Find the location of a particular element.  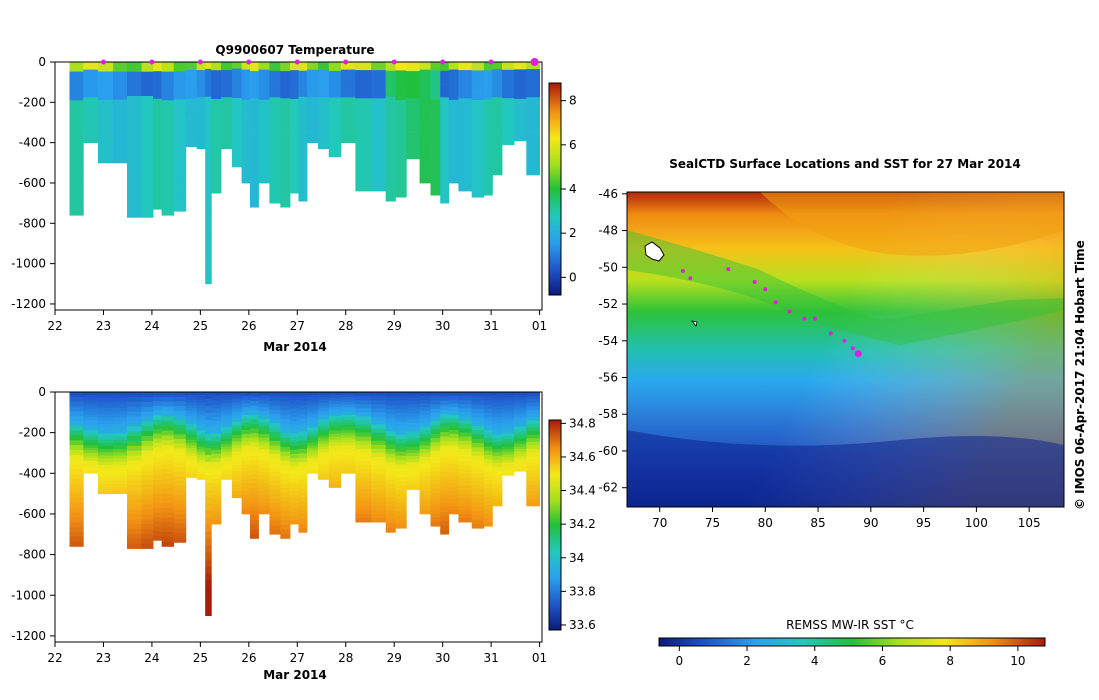

y-tick-label: -600 is located at coordinates (32, 183).